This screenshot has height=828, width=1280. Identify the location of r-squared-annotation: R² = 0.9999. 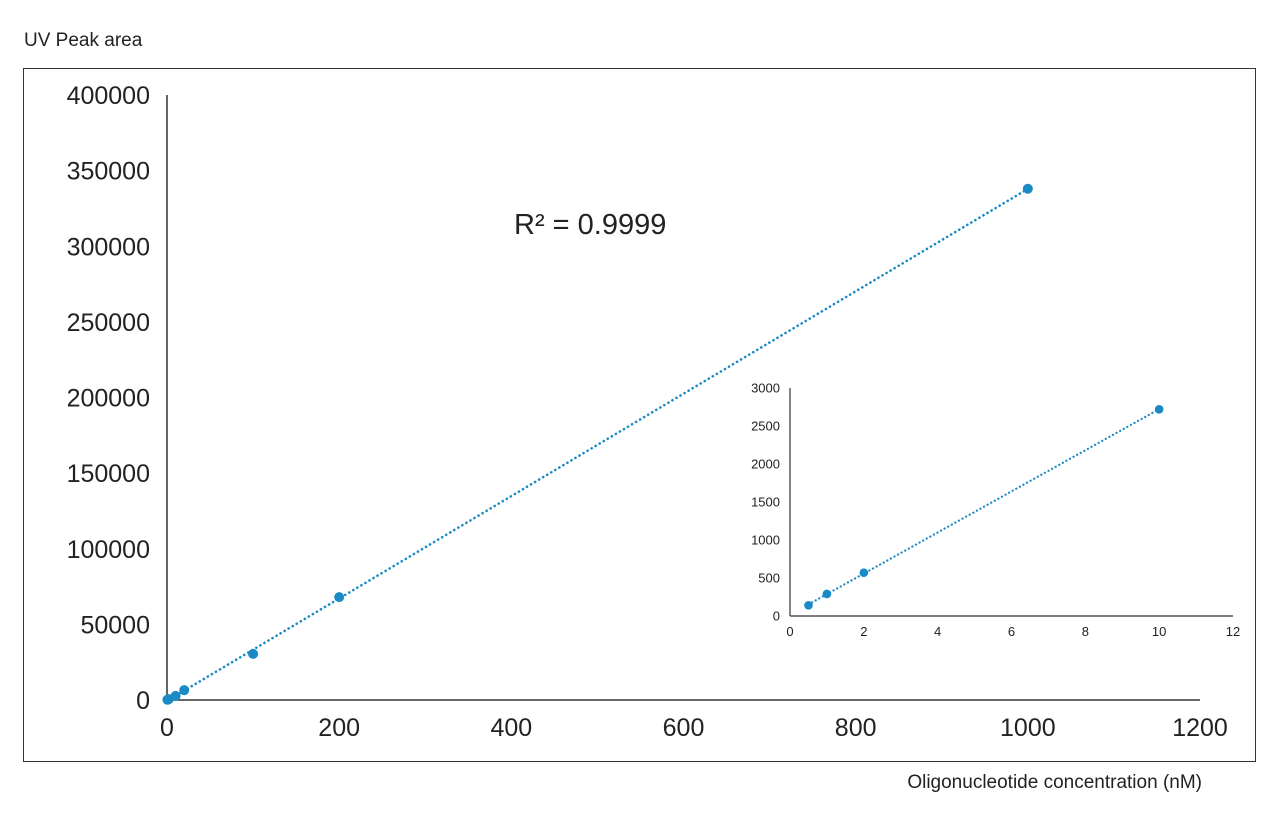
(590, 225).